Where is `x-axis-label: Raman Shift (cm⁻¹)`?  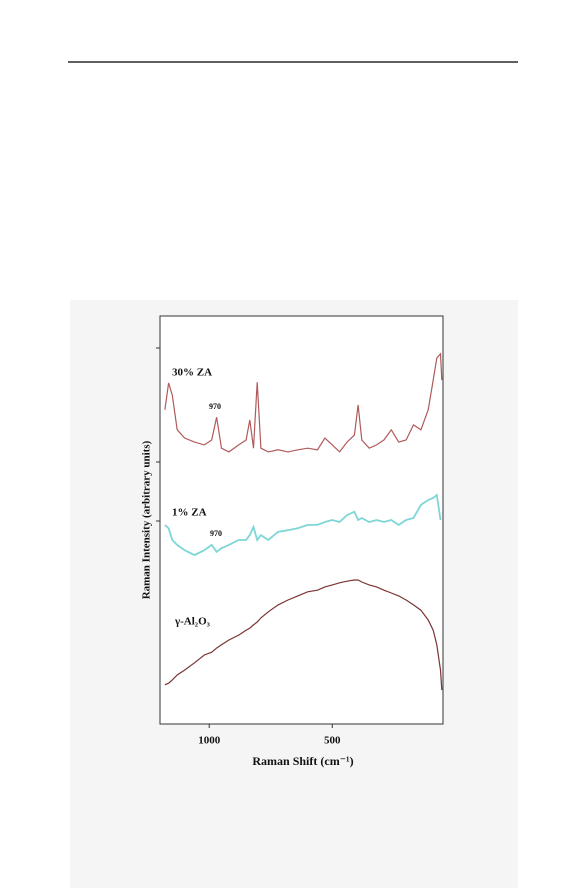 x-axis-label: Raman Shift (cm⁻¹) is located at coordinates (302, 761).